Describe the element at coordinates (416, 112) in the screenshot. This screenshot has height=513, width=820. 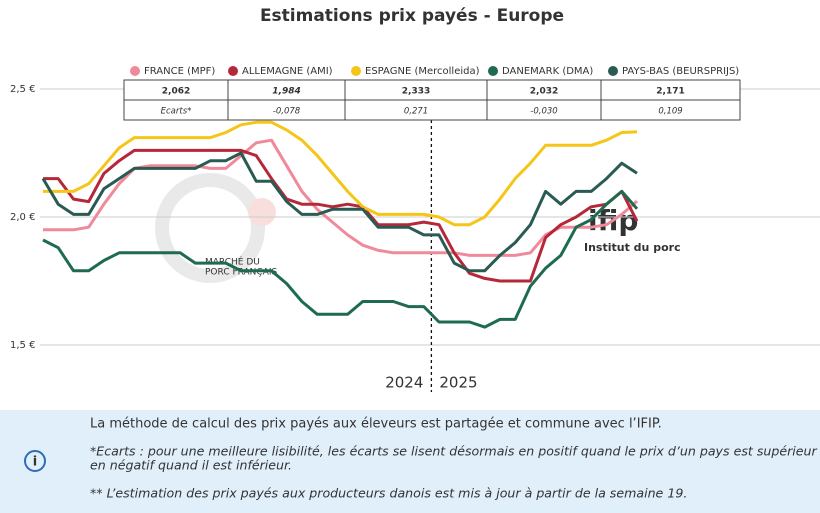
I see `table-cell: 0,271` at that location.